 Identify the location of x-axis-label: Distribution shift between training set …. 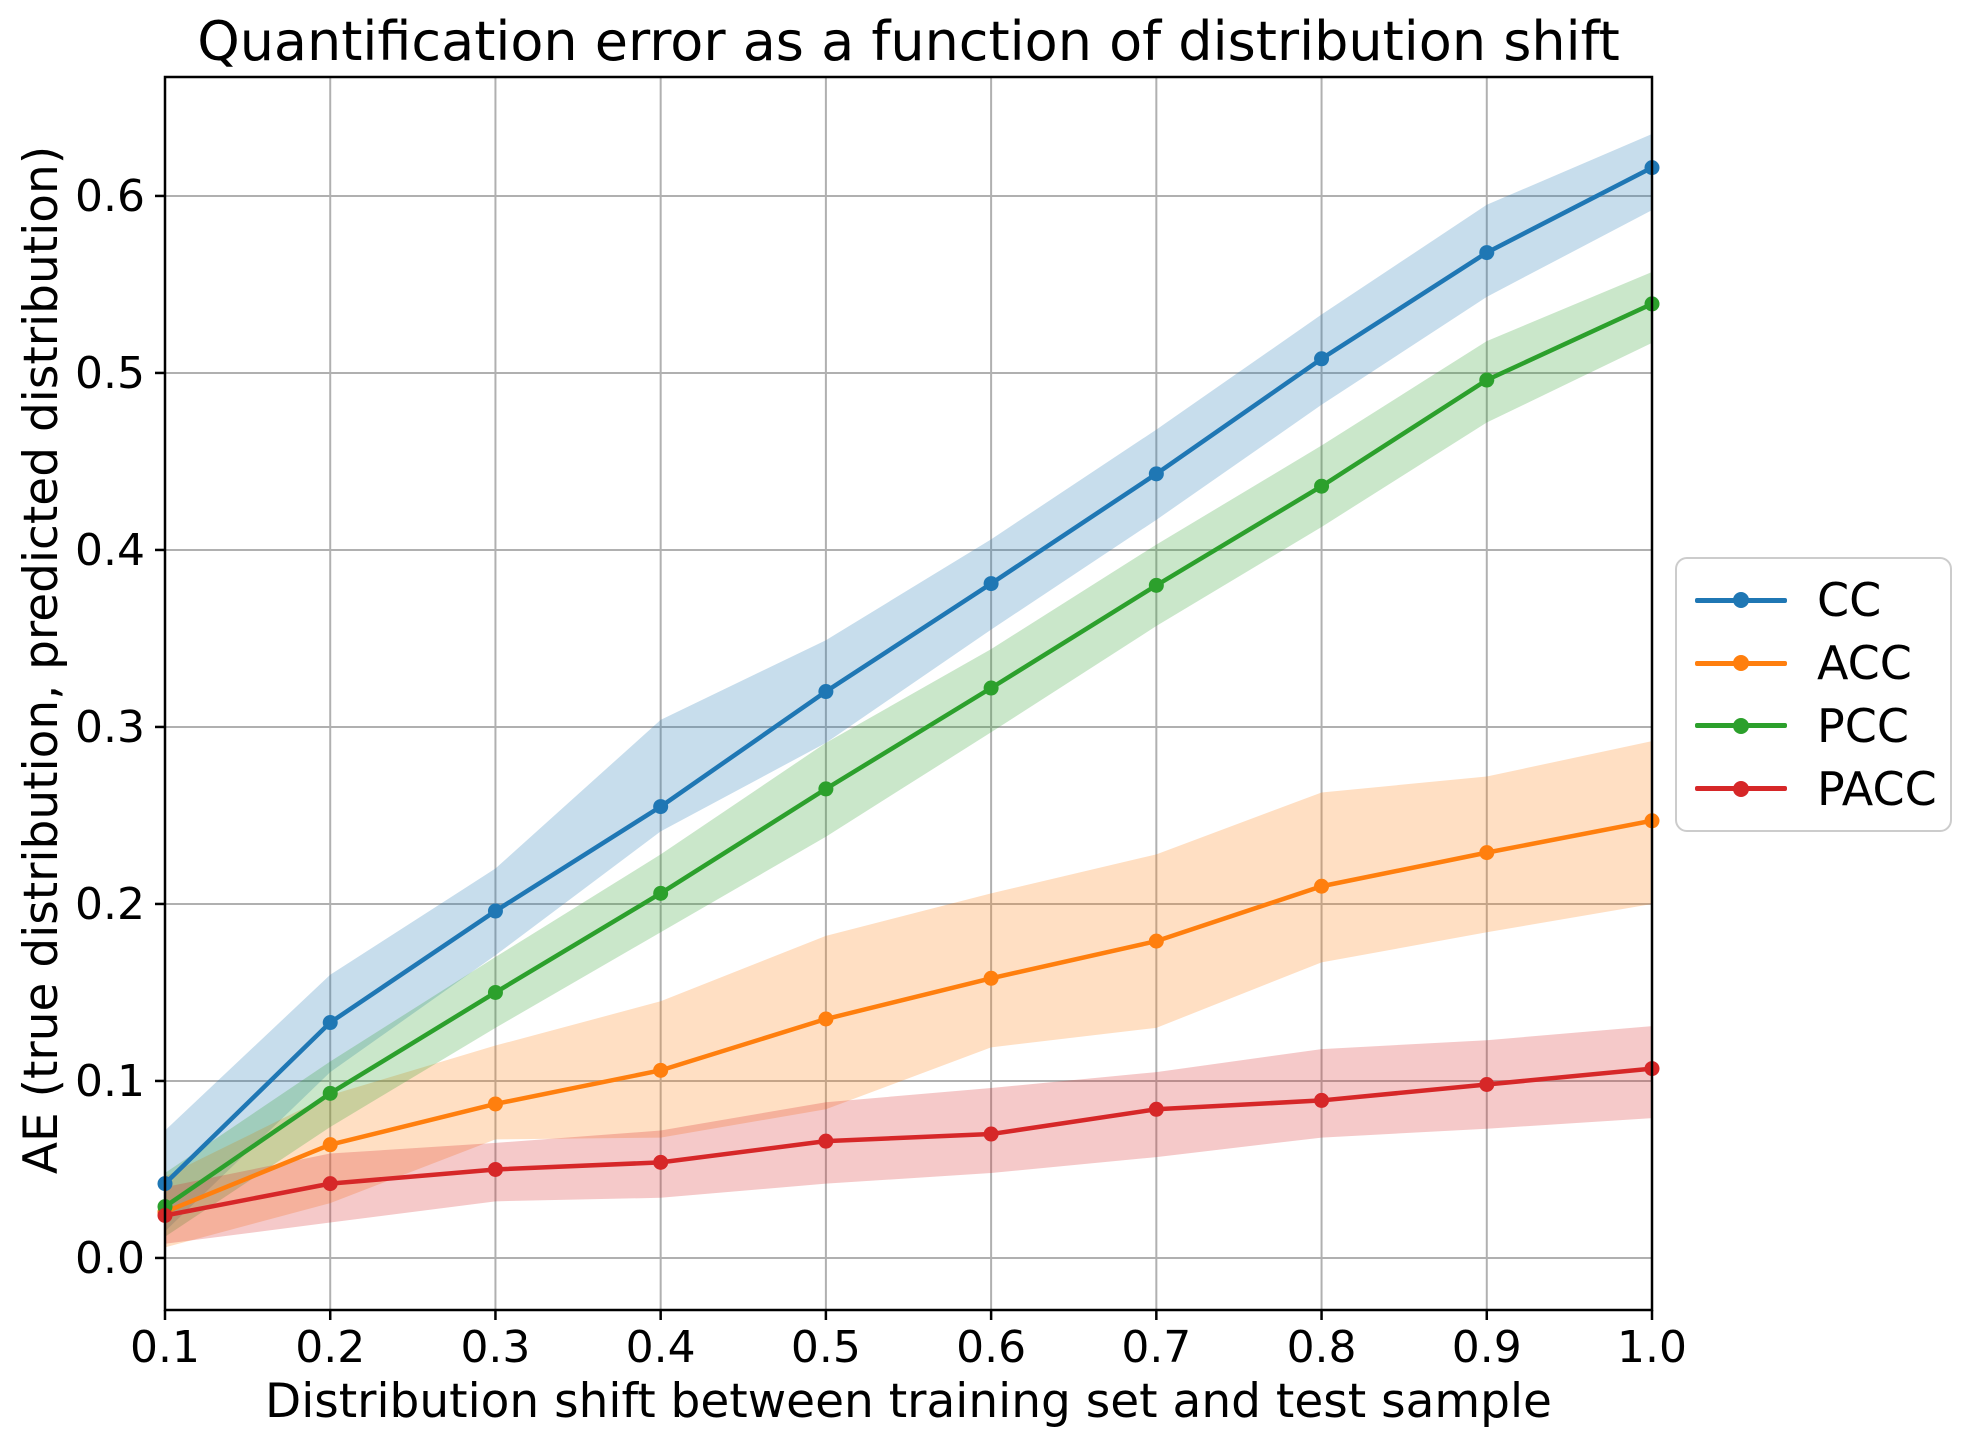
(908, 1401).